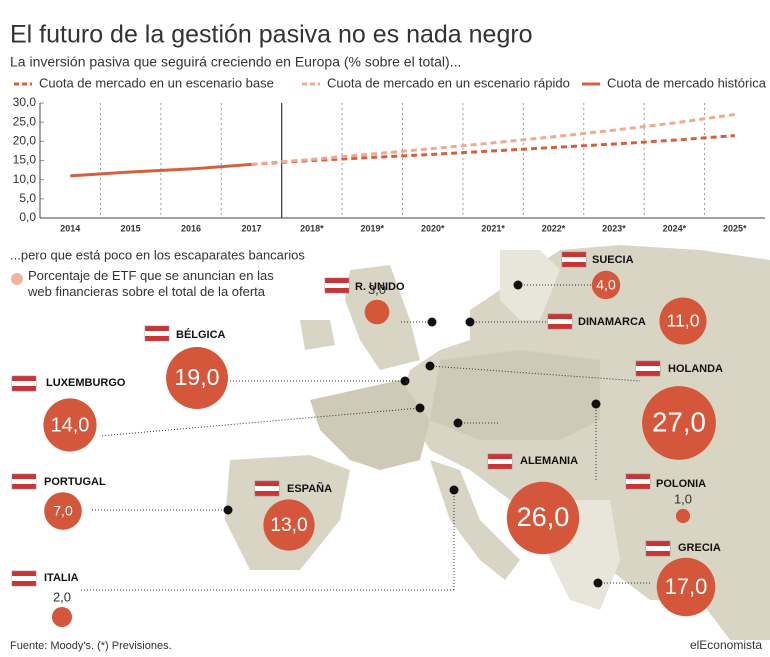 This screenshot has width=770, height=657. What do you see at coordinates (612, 322) in the screenshot?
I see `country-name: DINAMARCA` at bounding box center [612, 322].